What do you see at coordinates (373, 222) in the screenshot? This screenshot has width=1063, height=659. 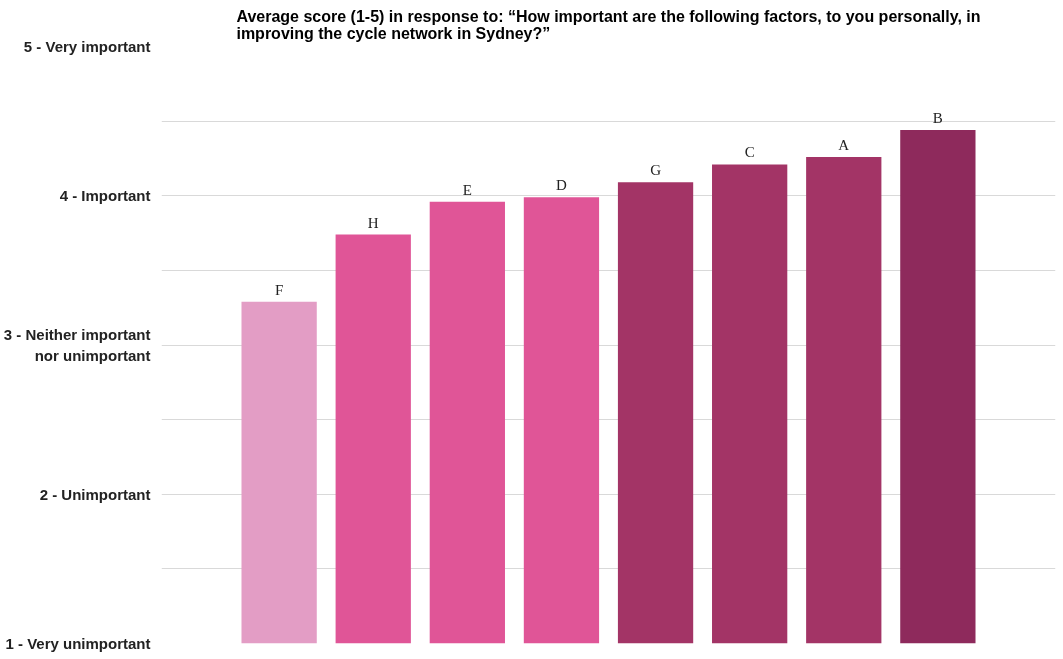 I see `x-tick-label: H` at bounding box center [373, 222].